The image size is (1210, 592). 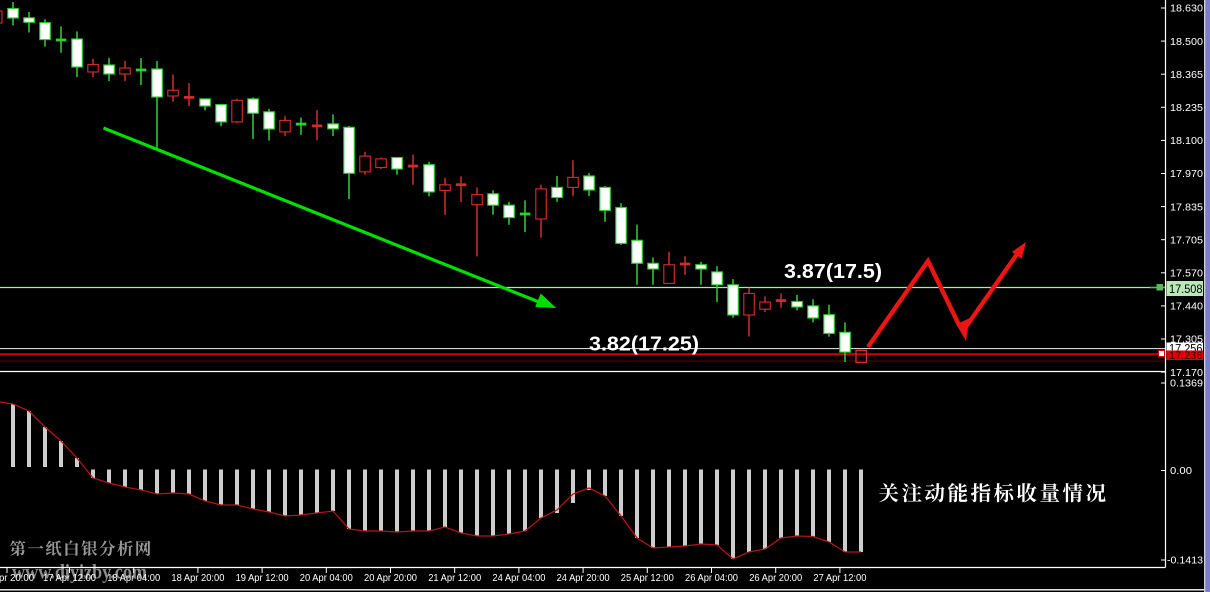 What do you see at coordinates (1186, 108) in the screenshot?
I see `svg-text: 18.235` at bounding box center [1186, 108].